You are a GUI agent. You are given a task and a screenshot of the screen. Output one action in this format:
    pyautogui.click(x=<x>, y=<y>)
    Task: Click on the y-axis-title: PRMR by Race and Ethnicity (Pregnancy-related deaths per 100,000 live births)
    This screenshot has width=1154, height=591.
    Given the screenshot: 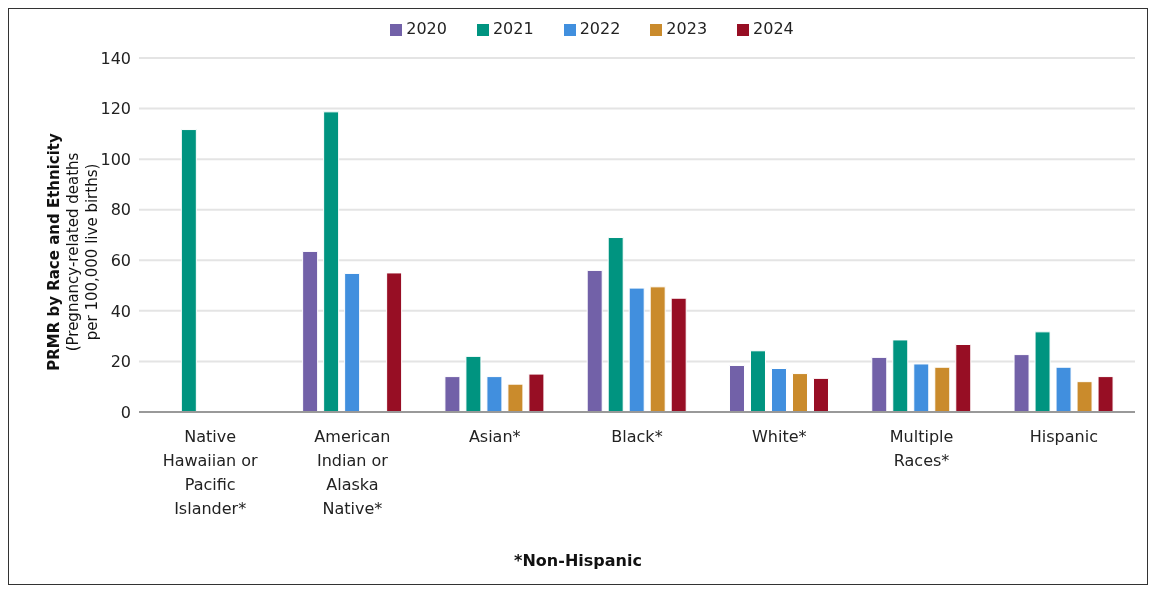 What is the action you would take?
    pyautogui.click(x=73, y=251)
    